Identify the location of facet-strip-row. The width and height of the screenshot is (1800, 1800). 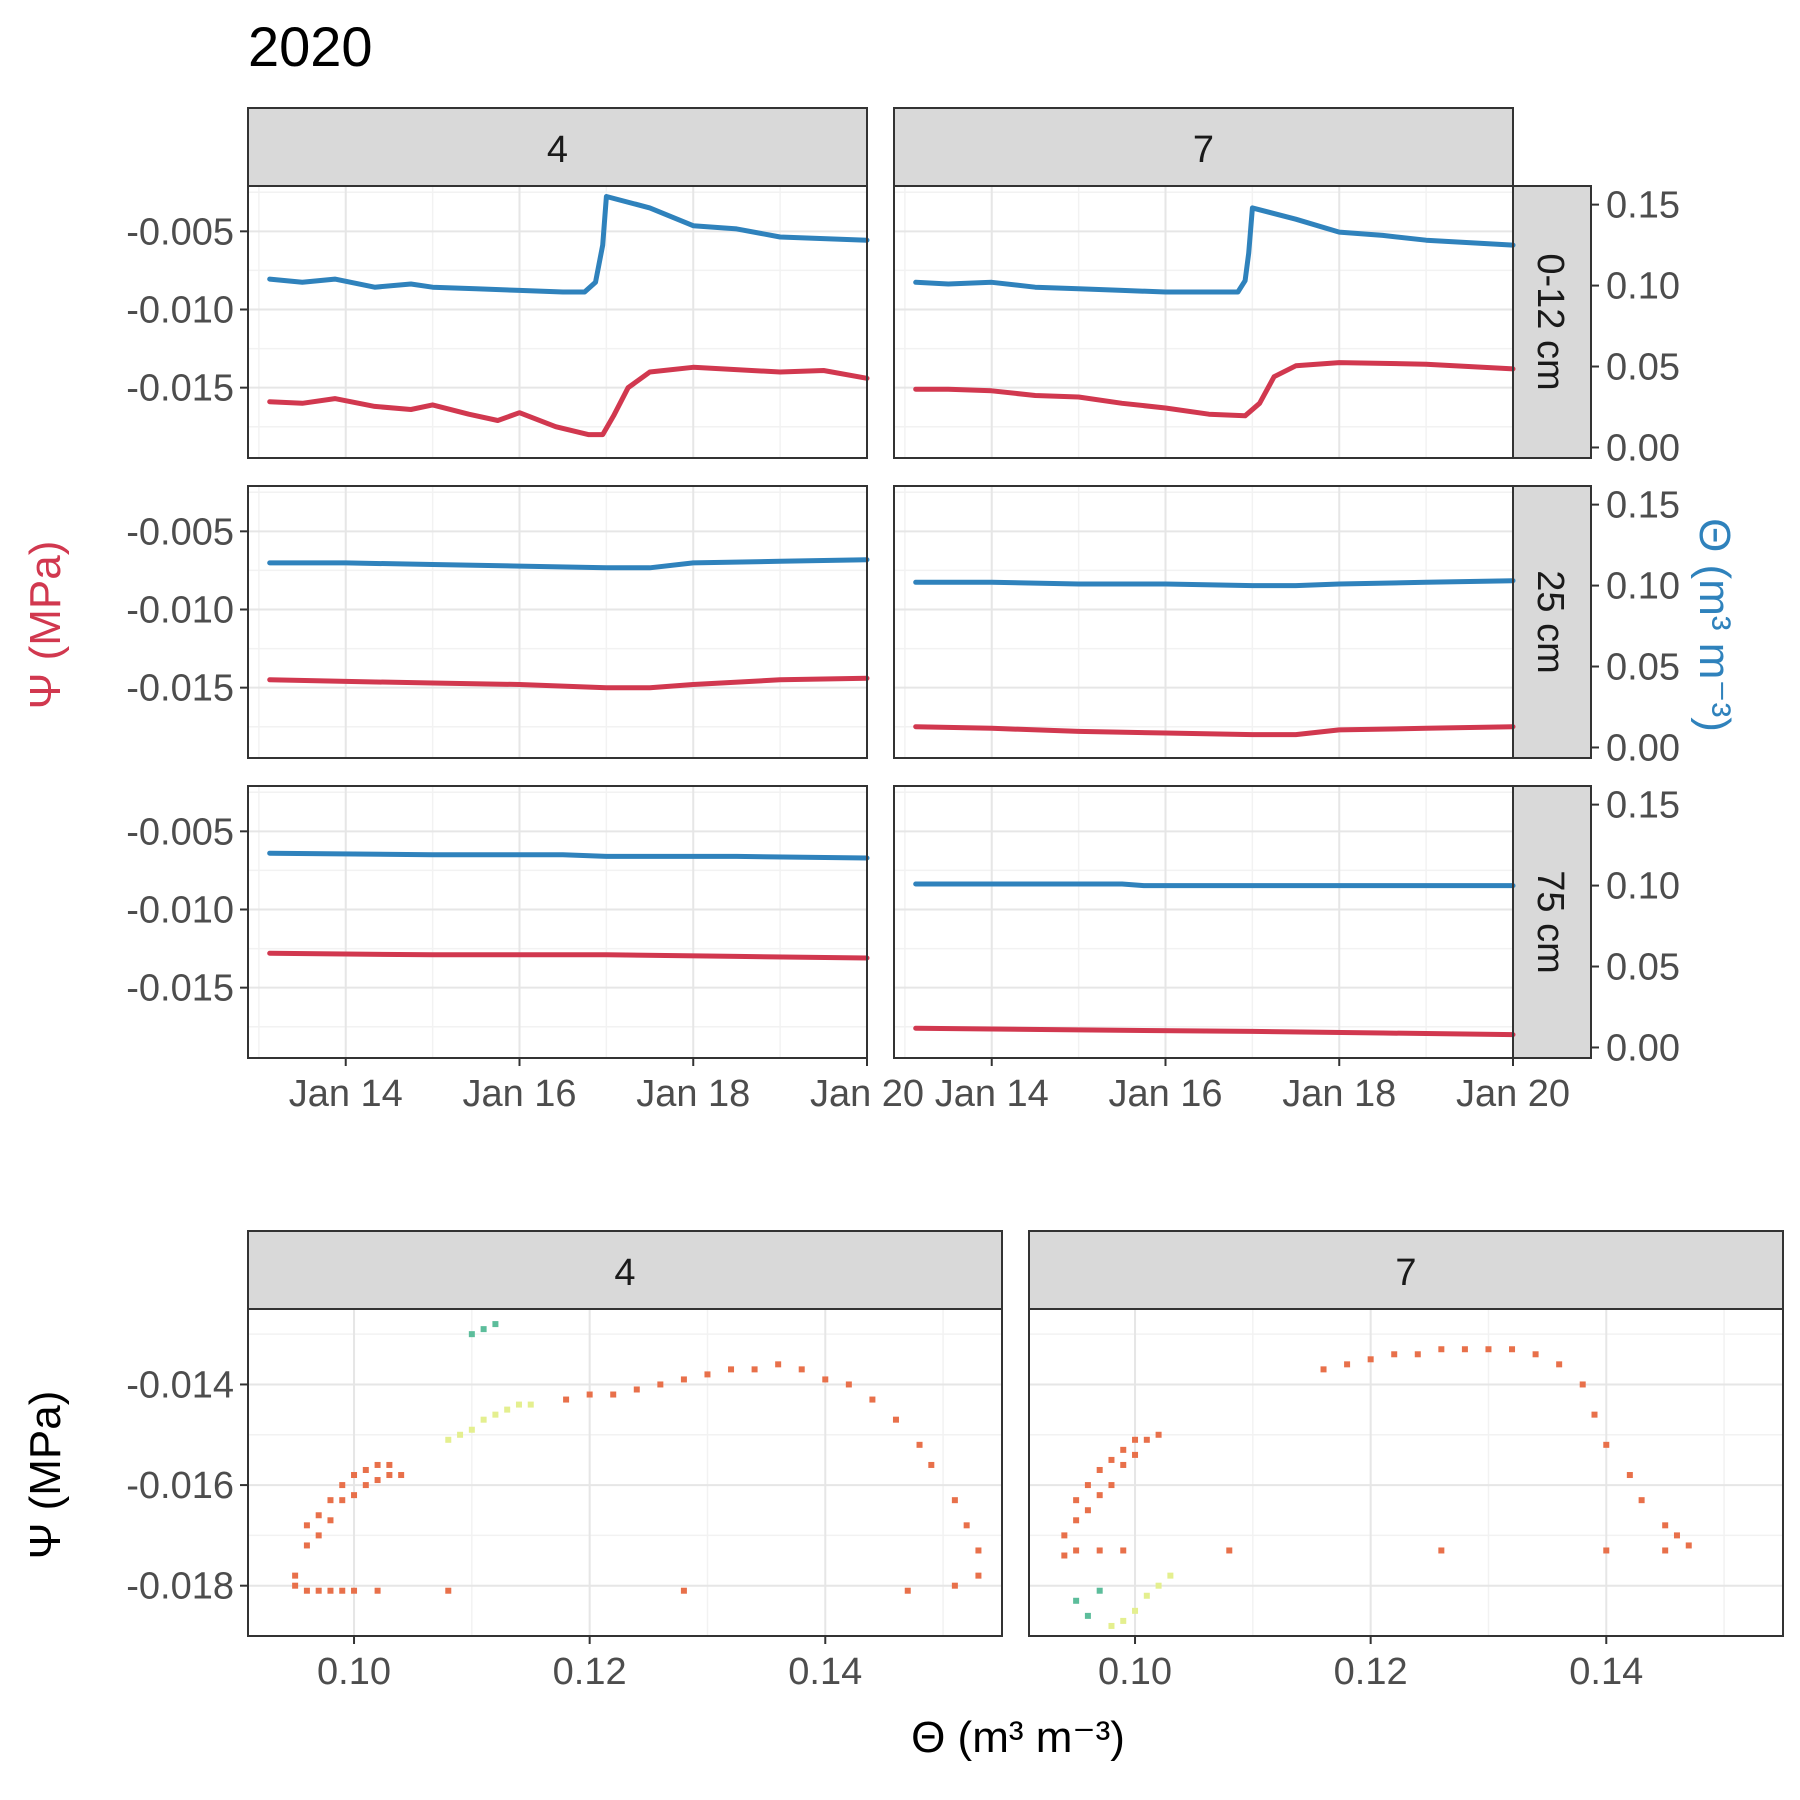
(1552, 922).